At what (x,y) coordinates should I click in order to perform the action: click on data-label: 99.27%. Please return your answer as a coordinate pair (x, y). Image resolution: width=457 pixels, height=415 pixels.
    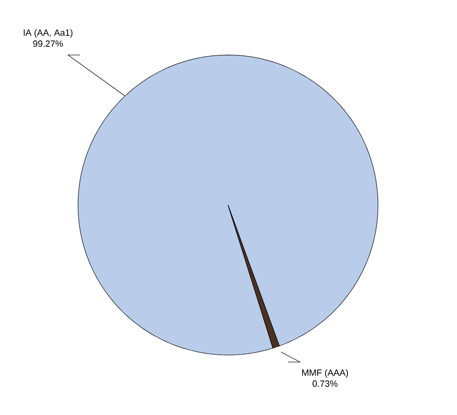
    Looking at the image, I should click on (48, 43).